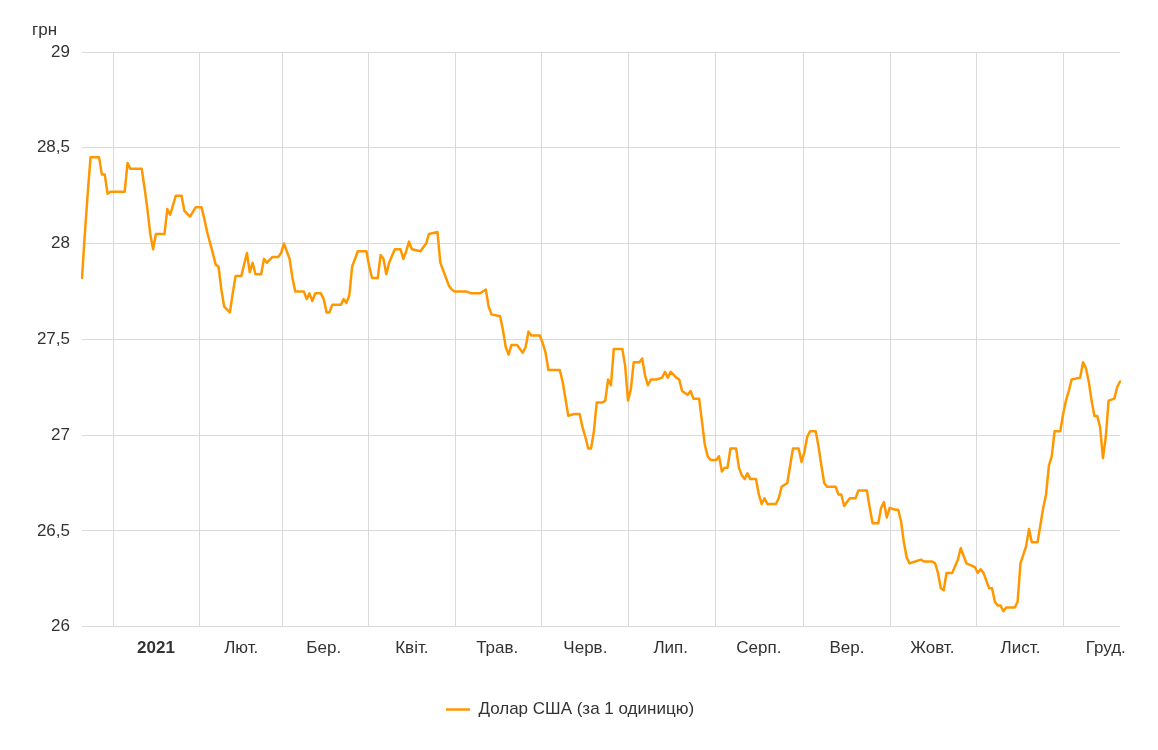  I want to click on x-tick-label: Груд., so click(1105, 648).